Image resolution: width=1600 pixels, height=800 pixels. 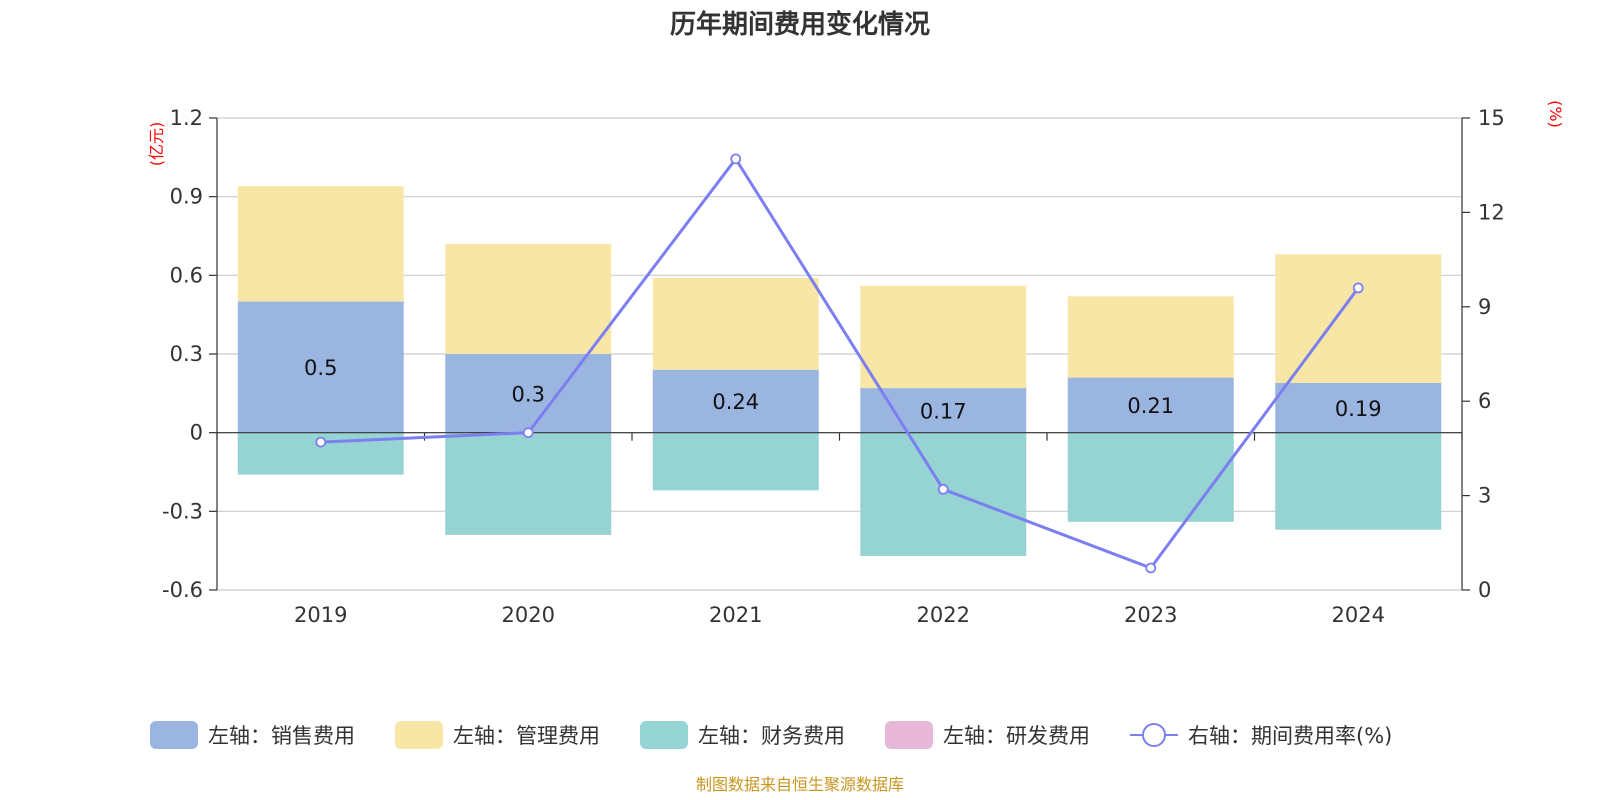 I want to click on bar-sales-2020, so click(x=528, y=393).